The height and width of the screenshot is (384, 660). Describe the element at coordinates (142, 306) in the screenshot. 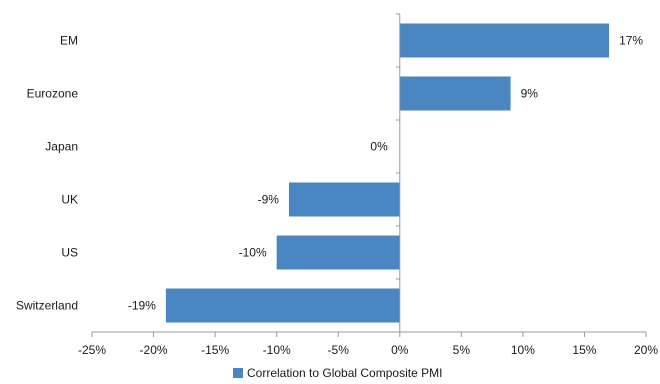

I see `data-label: -19%` at that location.